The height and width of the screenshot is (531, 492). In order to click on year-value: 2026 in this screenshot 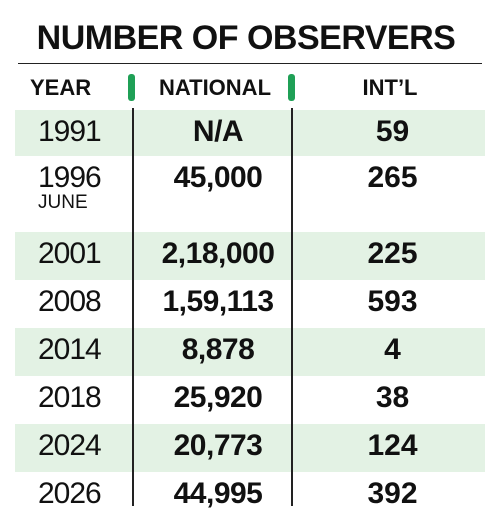, I will do `click(70, 493)`.